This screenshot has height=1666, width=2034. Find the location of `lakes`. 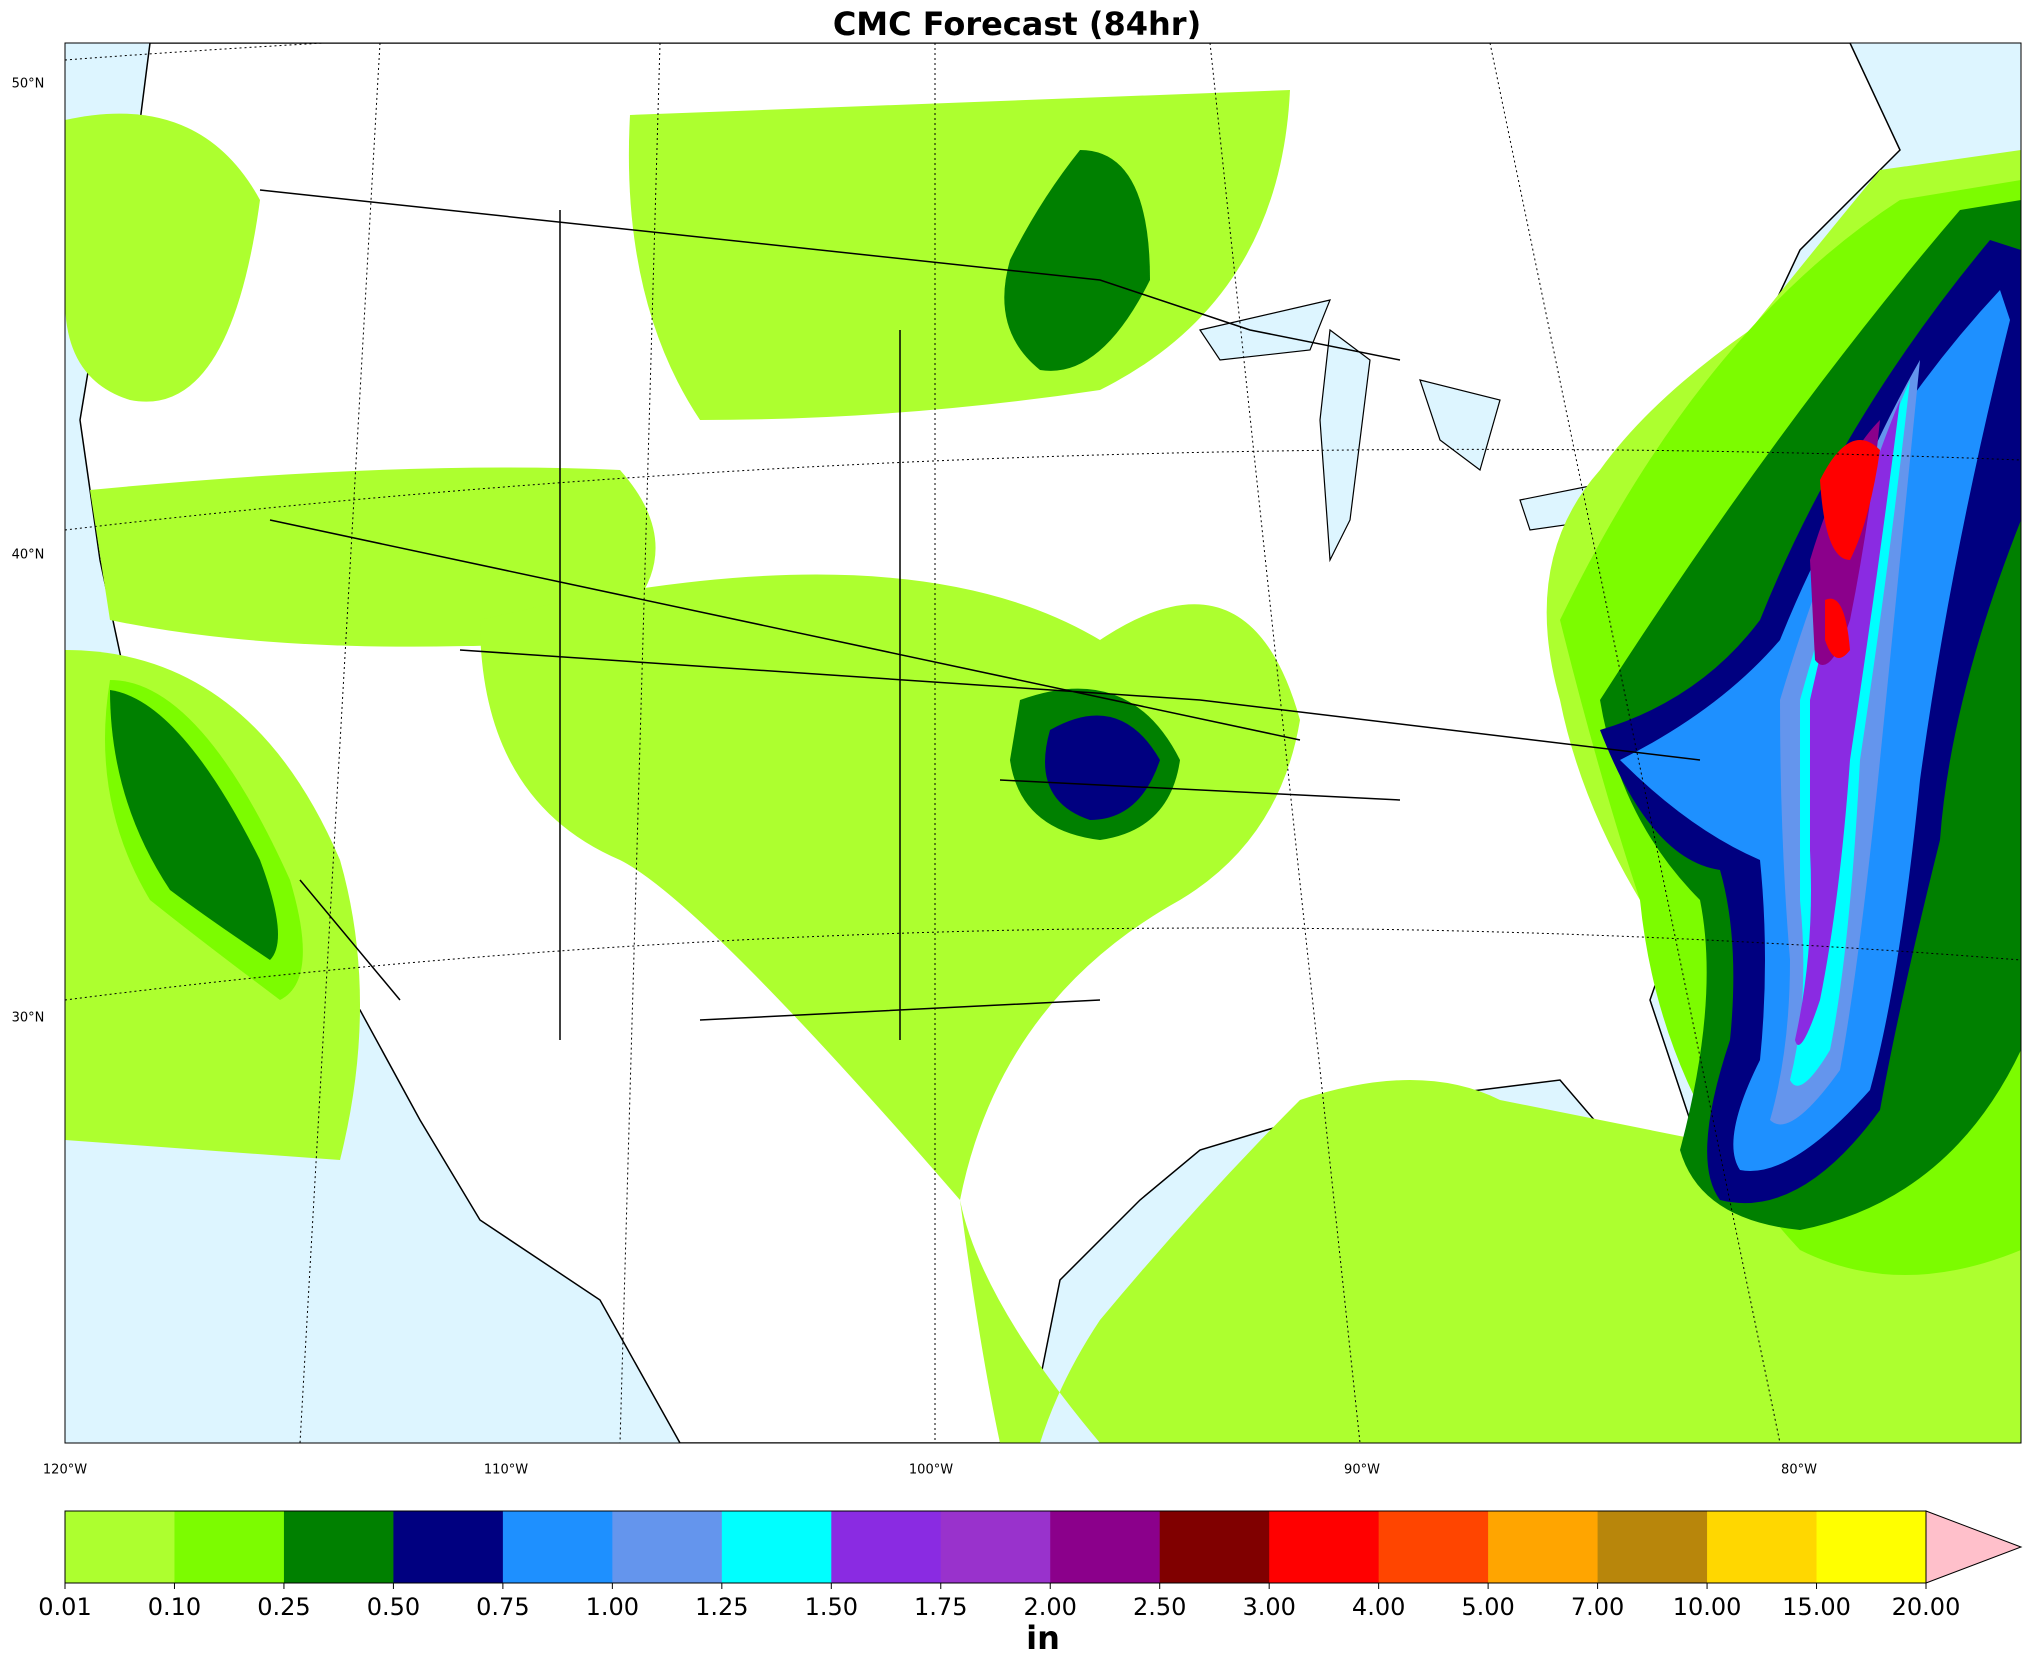

lakes is located at coordinates (1410, 431).